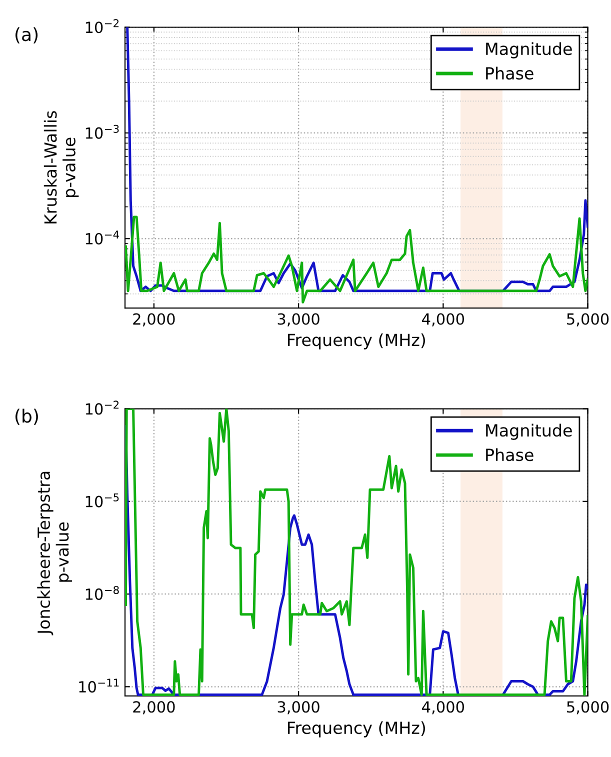 The height and width of the screenshot is (757, 611). Describe the element at coordinates (61, 167) in the screenshot. I see `y-axis-title: Kruskal-Wallis p-value` at that location.